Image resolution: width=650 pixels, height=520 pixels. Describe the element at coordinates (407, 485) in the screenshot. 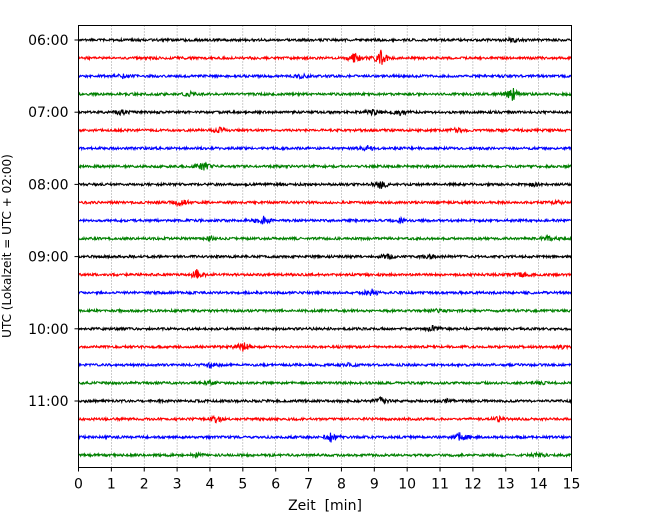

I see `x-tick-label-10: 10` at that location.